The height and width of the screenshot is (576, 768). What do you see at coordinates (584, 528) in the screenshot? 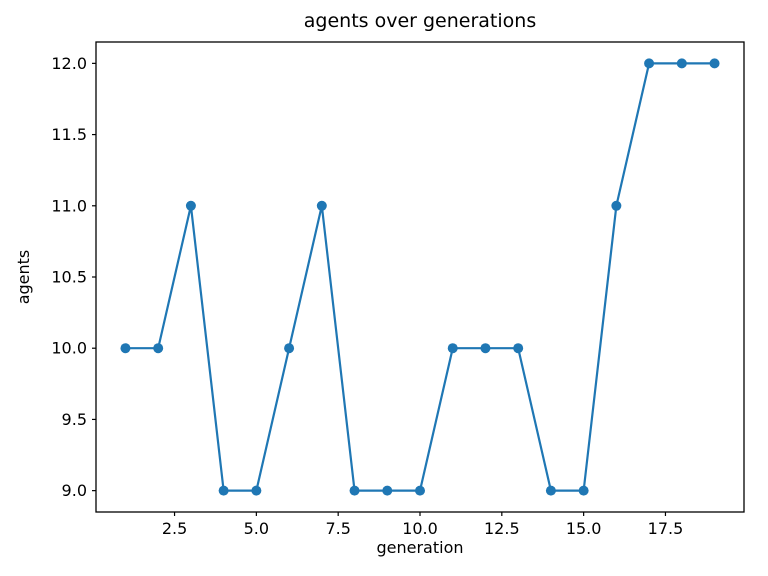
I see `x-tick-label: 15.0` at bounding box center [584, 528].